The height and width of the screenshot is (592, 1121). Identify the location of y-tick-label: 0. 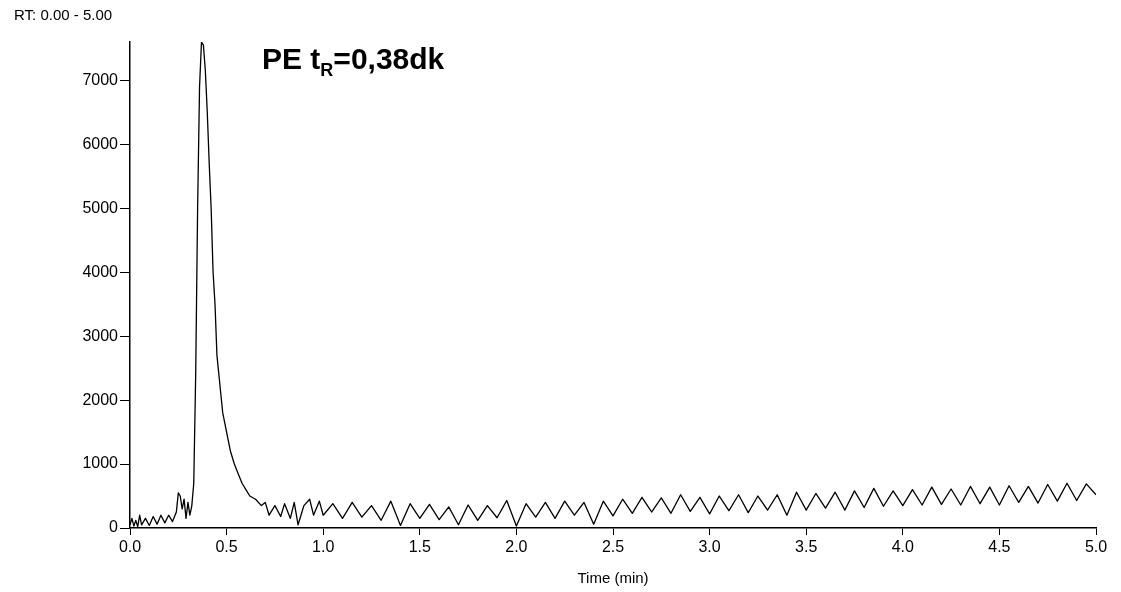
(114, 527).